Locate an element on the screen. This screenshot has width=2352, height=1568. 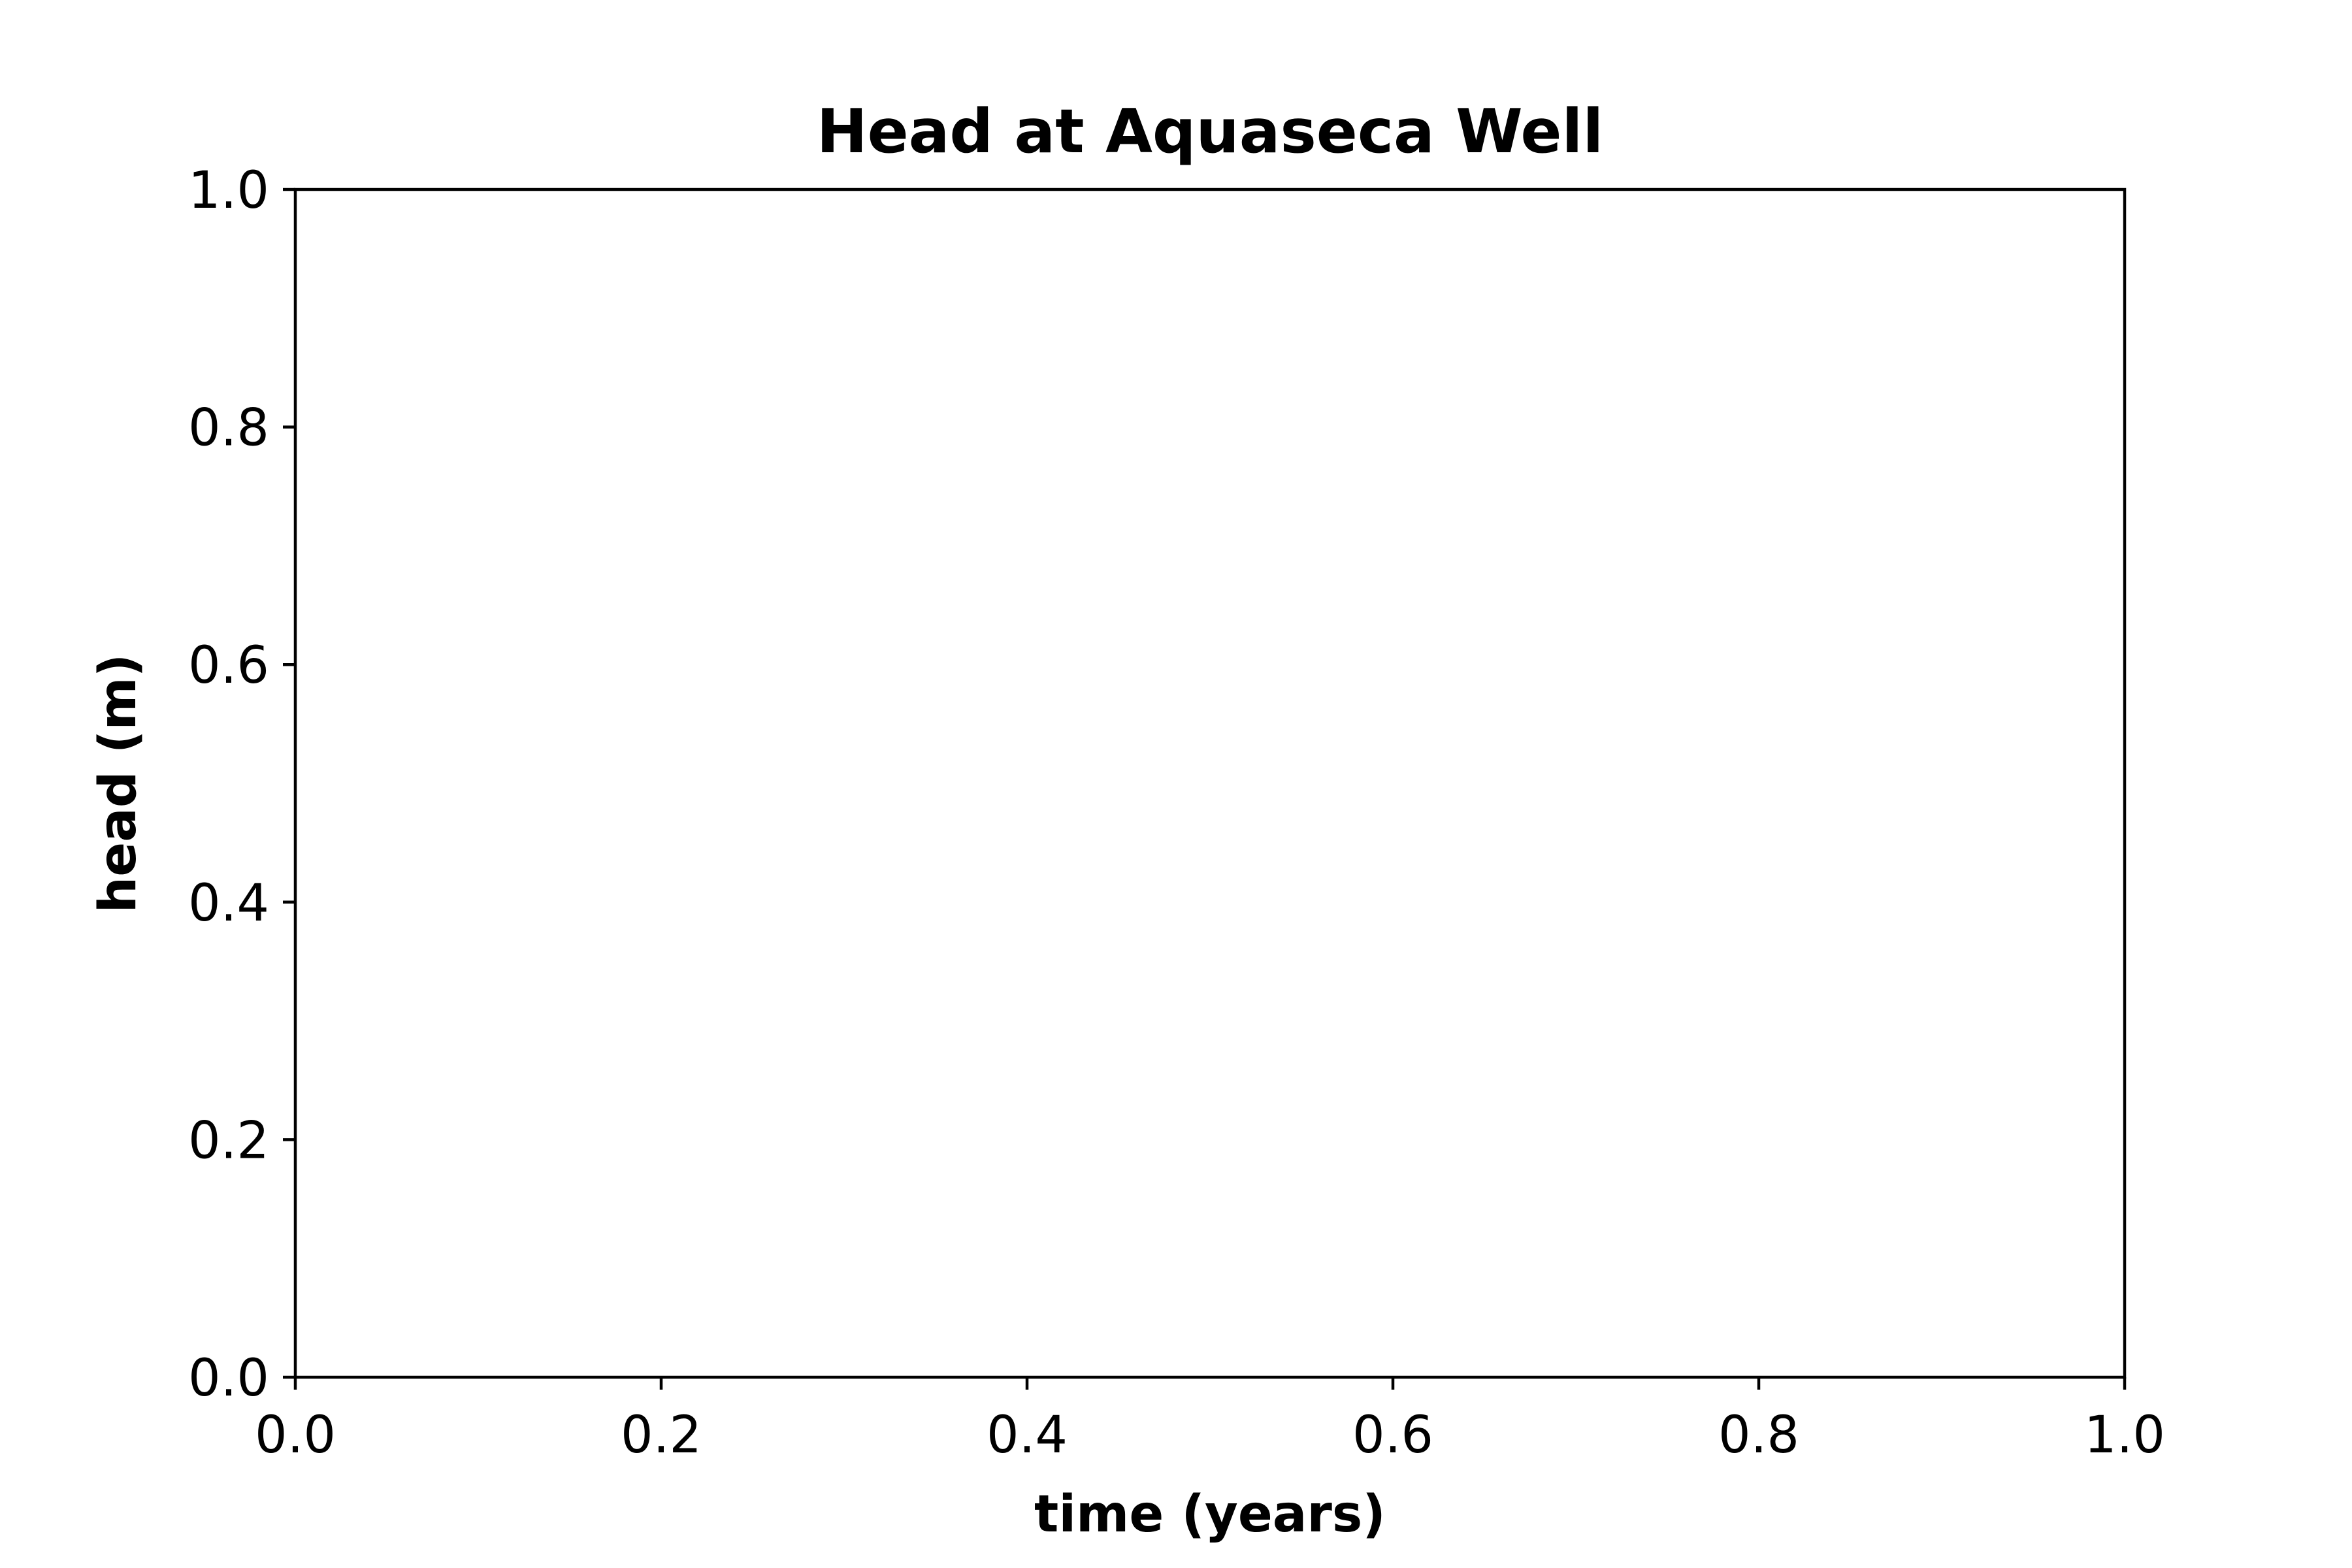
x-axis-label: time (years) is located at coordinates (1210, 1514).